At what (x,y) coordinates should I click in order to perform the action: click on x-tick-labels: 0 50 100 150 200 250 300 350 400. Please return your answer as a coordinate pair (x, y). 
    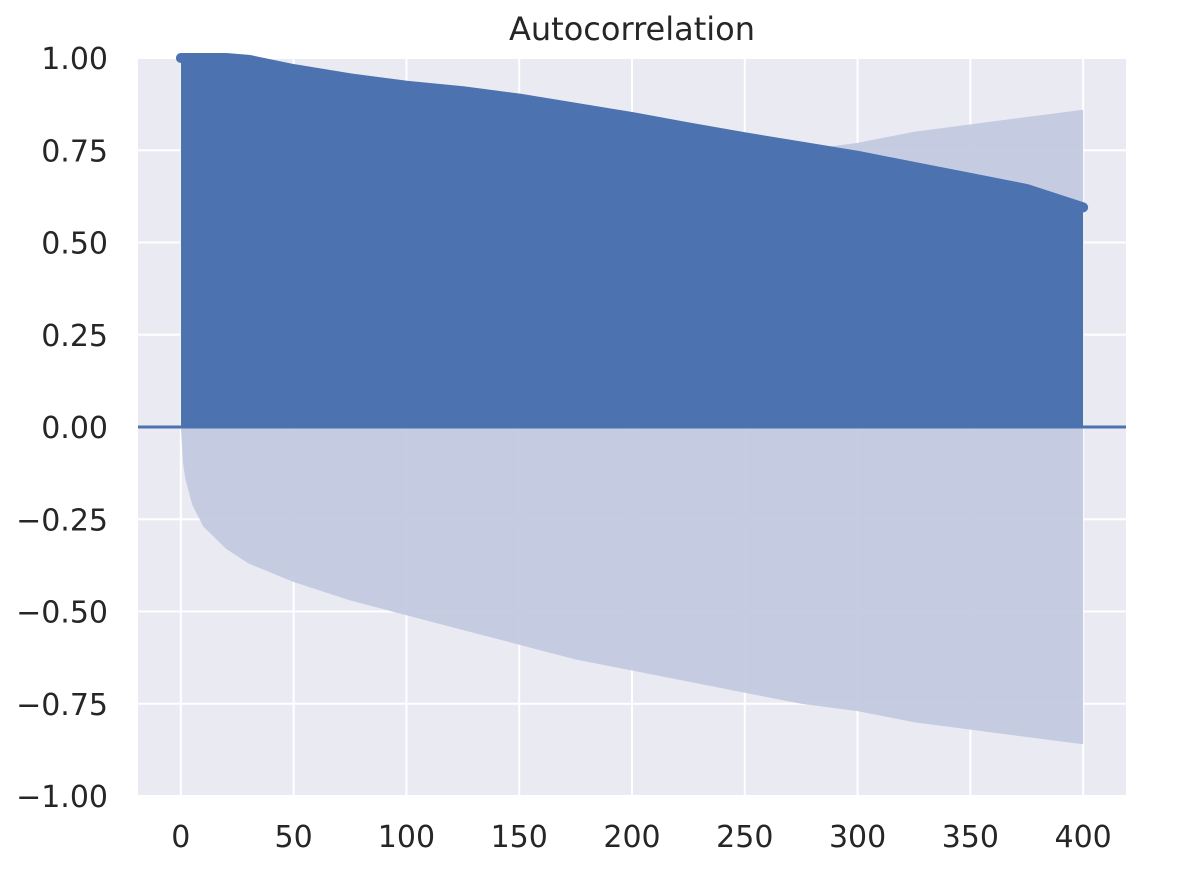
    Looking at the image, I should click on (641, 837).